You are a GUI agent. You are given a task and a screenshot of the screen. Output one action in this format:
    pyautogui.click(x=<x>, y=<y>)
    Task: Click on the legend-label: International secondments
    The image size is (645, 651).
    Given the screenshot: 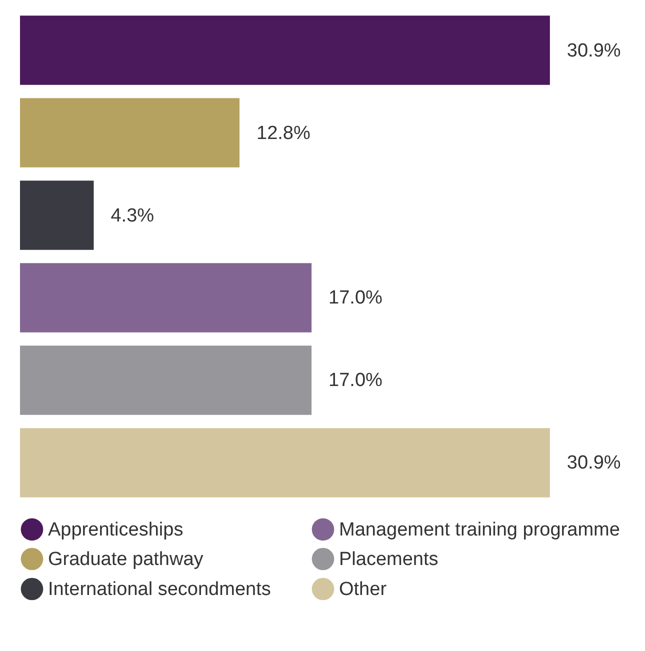 What is the action you would take?
    pyautogui.click(x=159, y=589)
    